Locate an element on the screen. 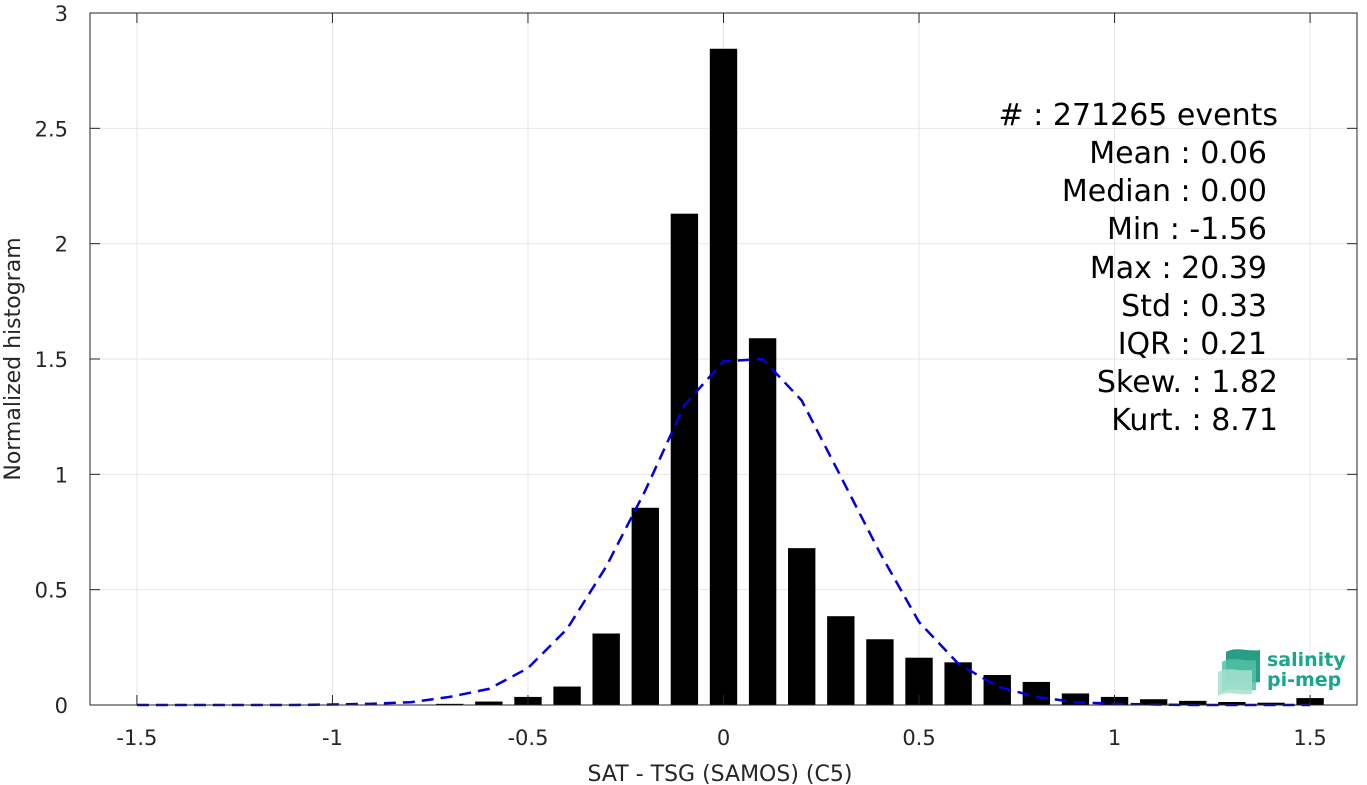 This screenshot has width=1367, height=785. stat-skew: Skew. : 1.82 is located at coordinates (1187, 382).